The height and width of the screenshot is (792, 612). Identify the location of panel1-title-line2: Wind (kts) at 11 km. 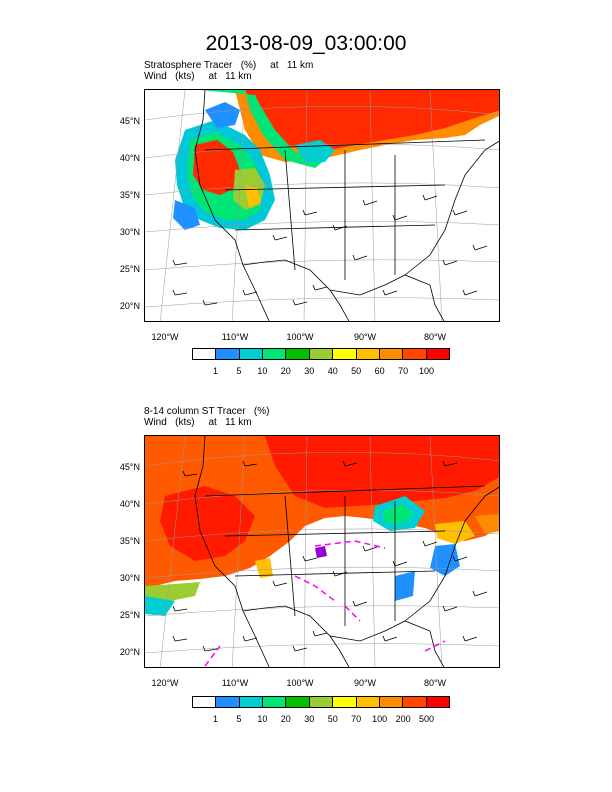
(198, 76).